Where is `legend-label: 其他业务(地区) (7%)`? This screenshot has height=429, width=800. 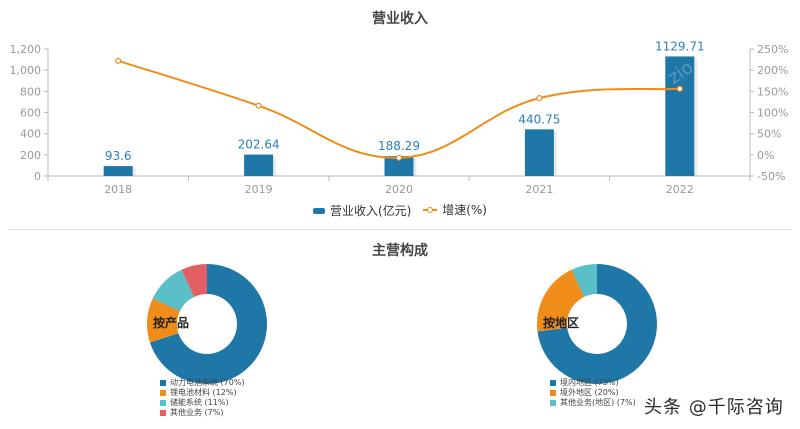
legend-label: 其他业务(地区) (7%) is located at coordinates (598, 402).